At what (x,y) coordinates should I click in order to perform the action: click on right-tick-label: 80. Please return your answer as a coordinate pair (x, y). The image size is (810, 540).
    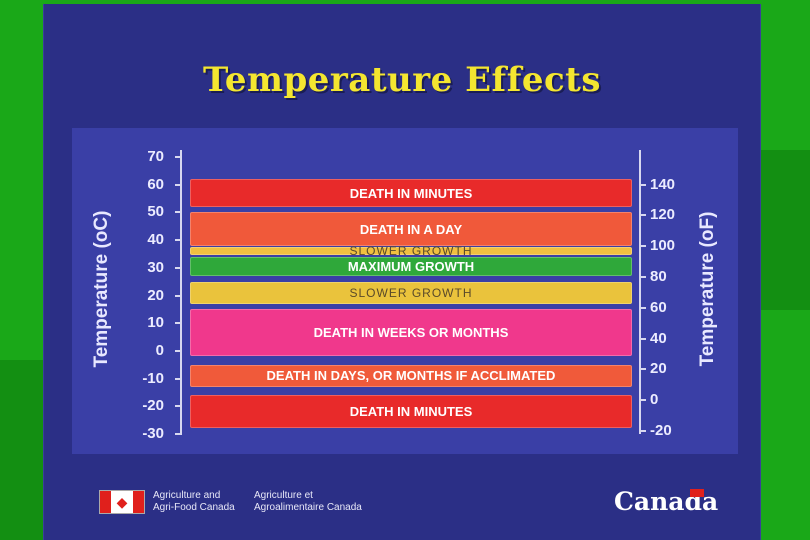
    Looking at the image, I should click on (658, 277).